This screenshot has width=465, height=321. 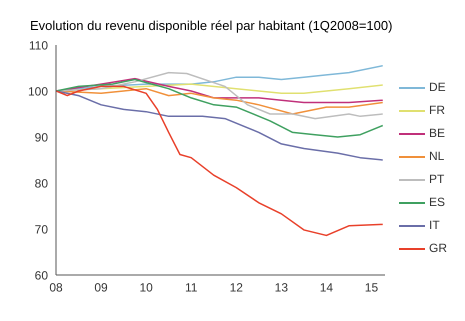 What do you see at coordinates (41, 229) in the screenshot?
I see `y-tick-label: 70` at bounding box center [41, 229].